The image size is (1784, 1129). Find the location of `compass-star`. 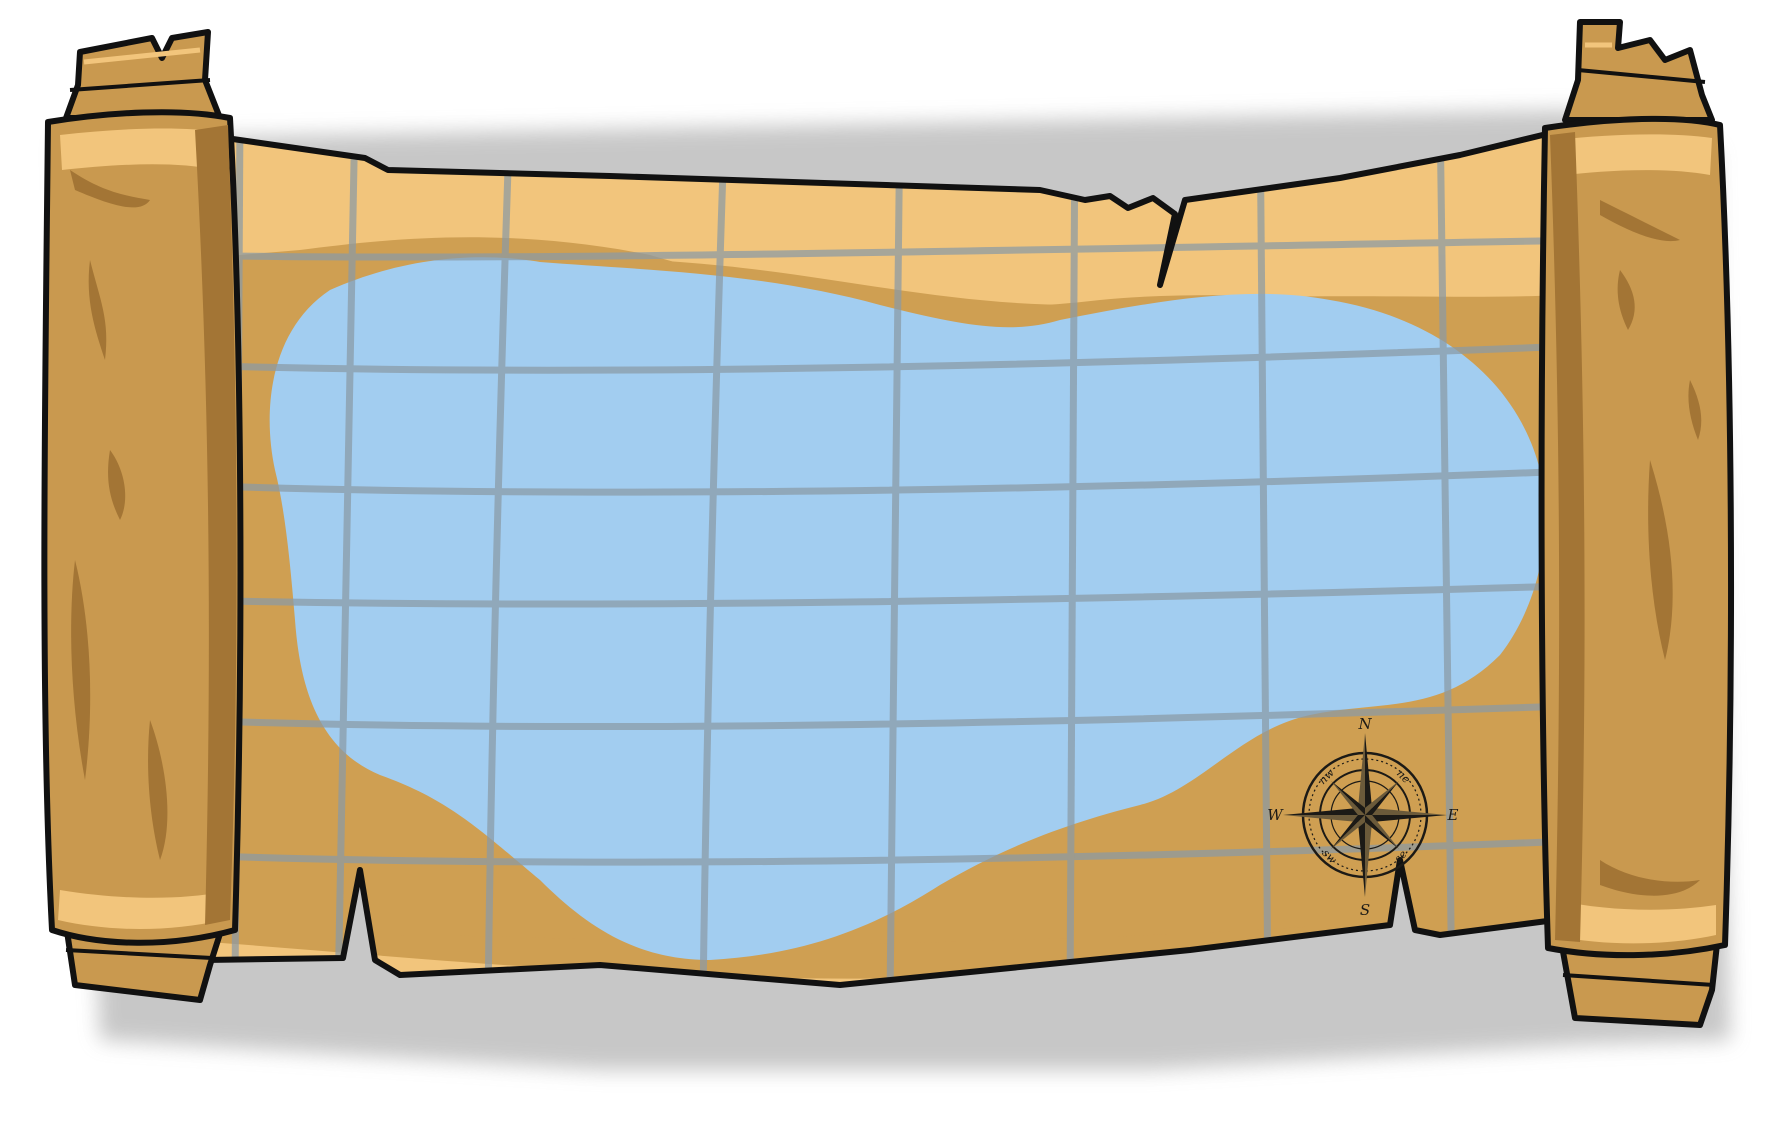

compass-star is located at coordinates (1365, 815).